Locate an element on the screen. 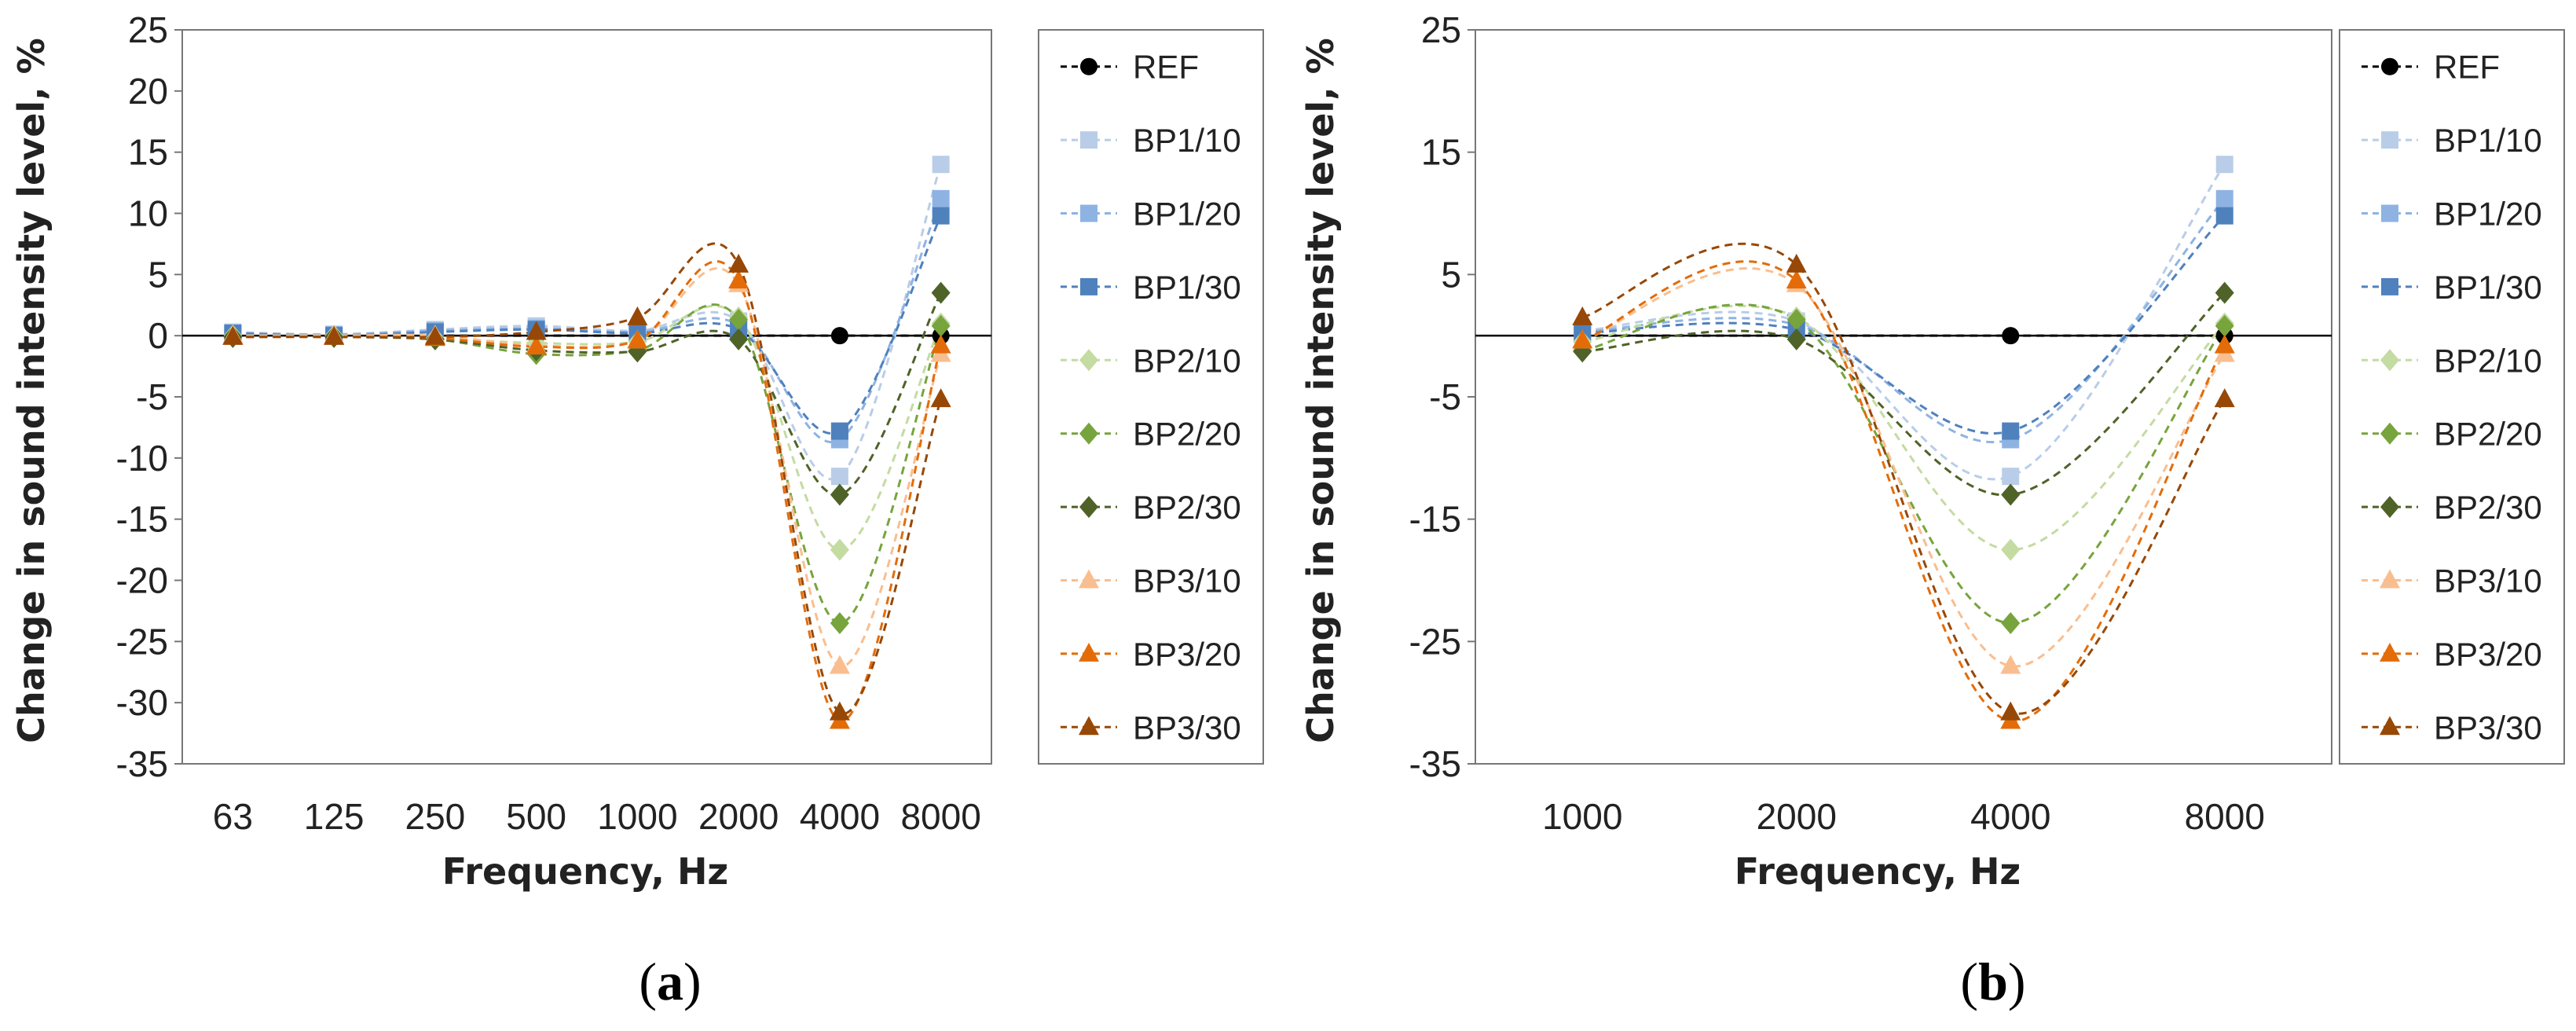  y-tick-label: 25 is located at coordinates (148, 29).